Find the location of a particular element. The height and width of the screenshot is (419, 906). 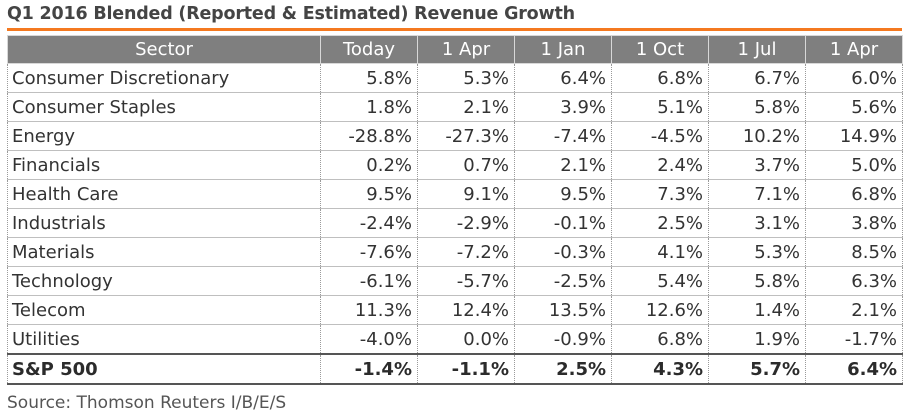

value-cell: -2.9% is located at coordinates (466, 223).